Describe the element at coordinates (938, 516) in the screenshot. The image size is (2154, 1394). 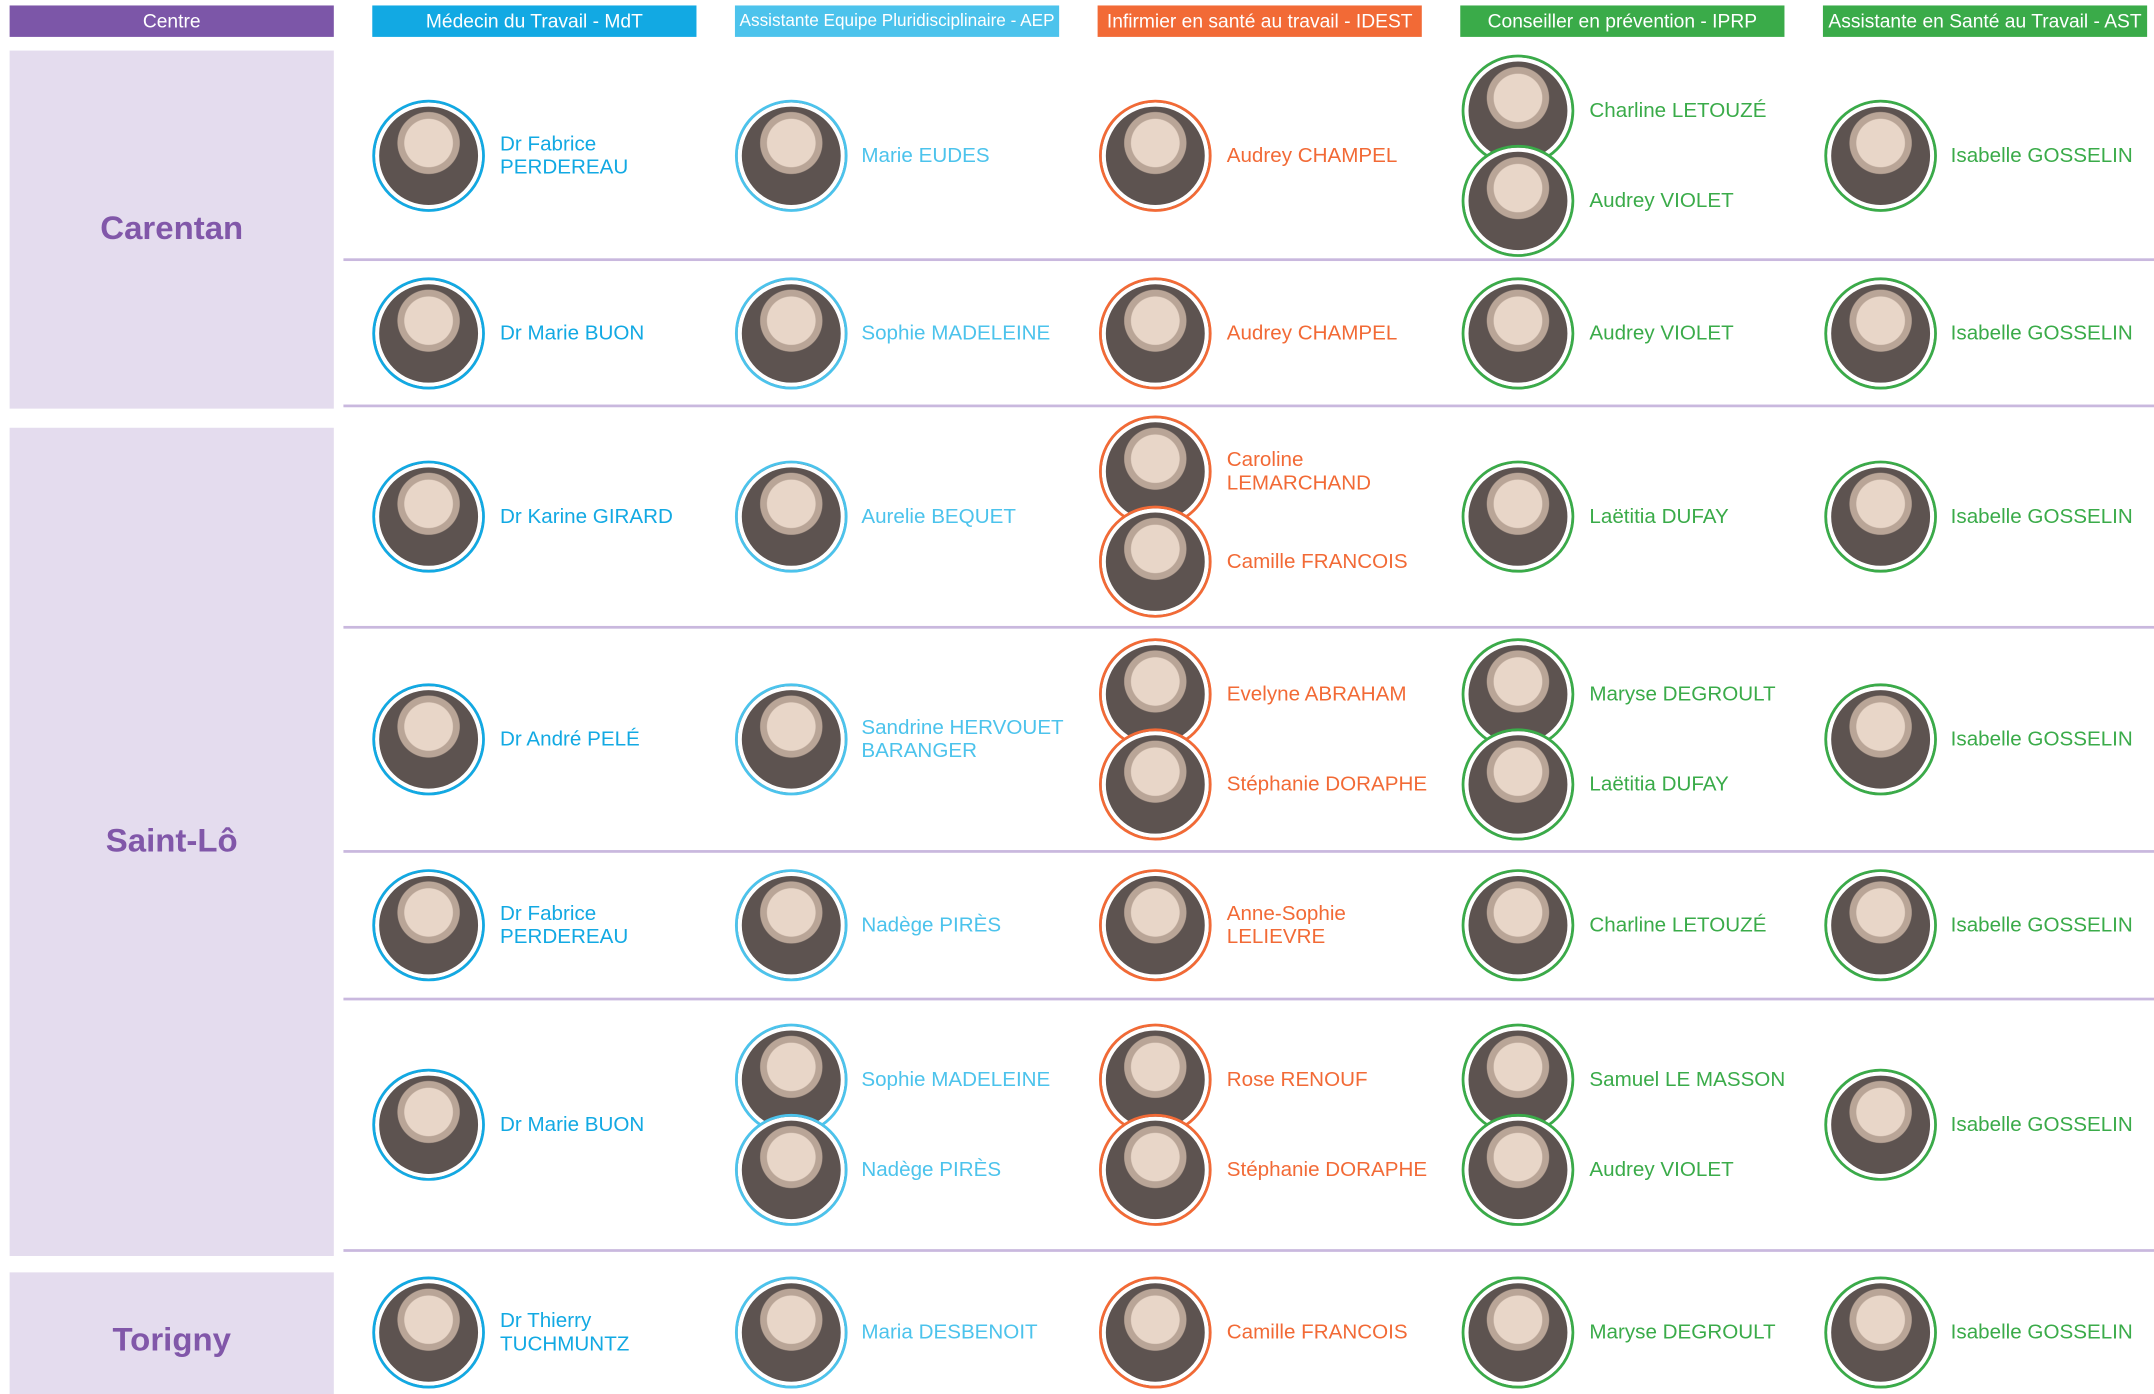
I see `staff-name: Aurelie BEQUET` at that location.